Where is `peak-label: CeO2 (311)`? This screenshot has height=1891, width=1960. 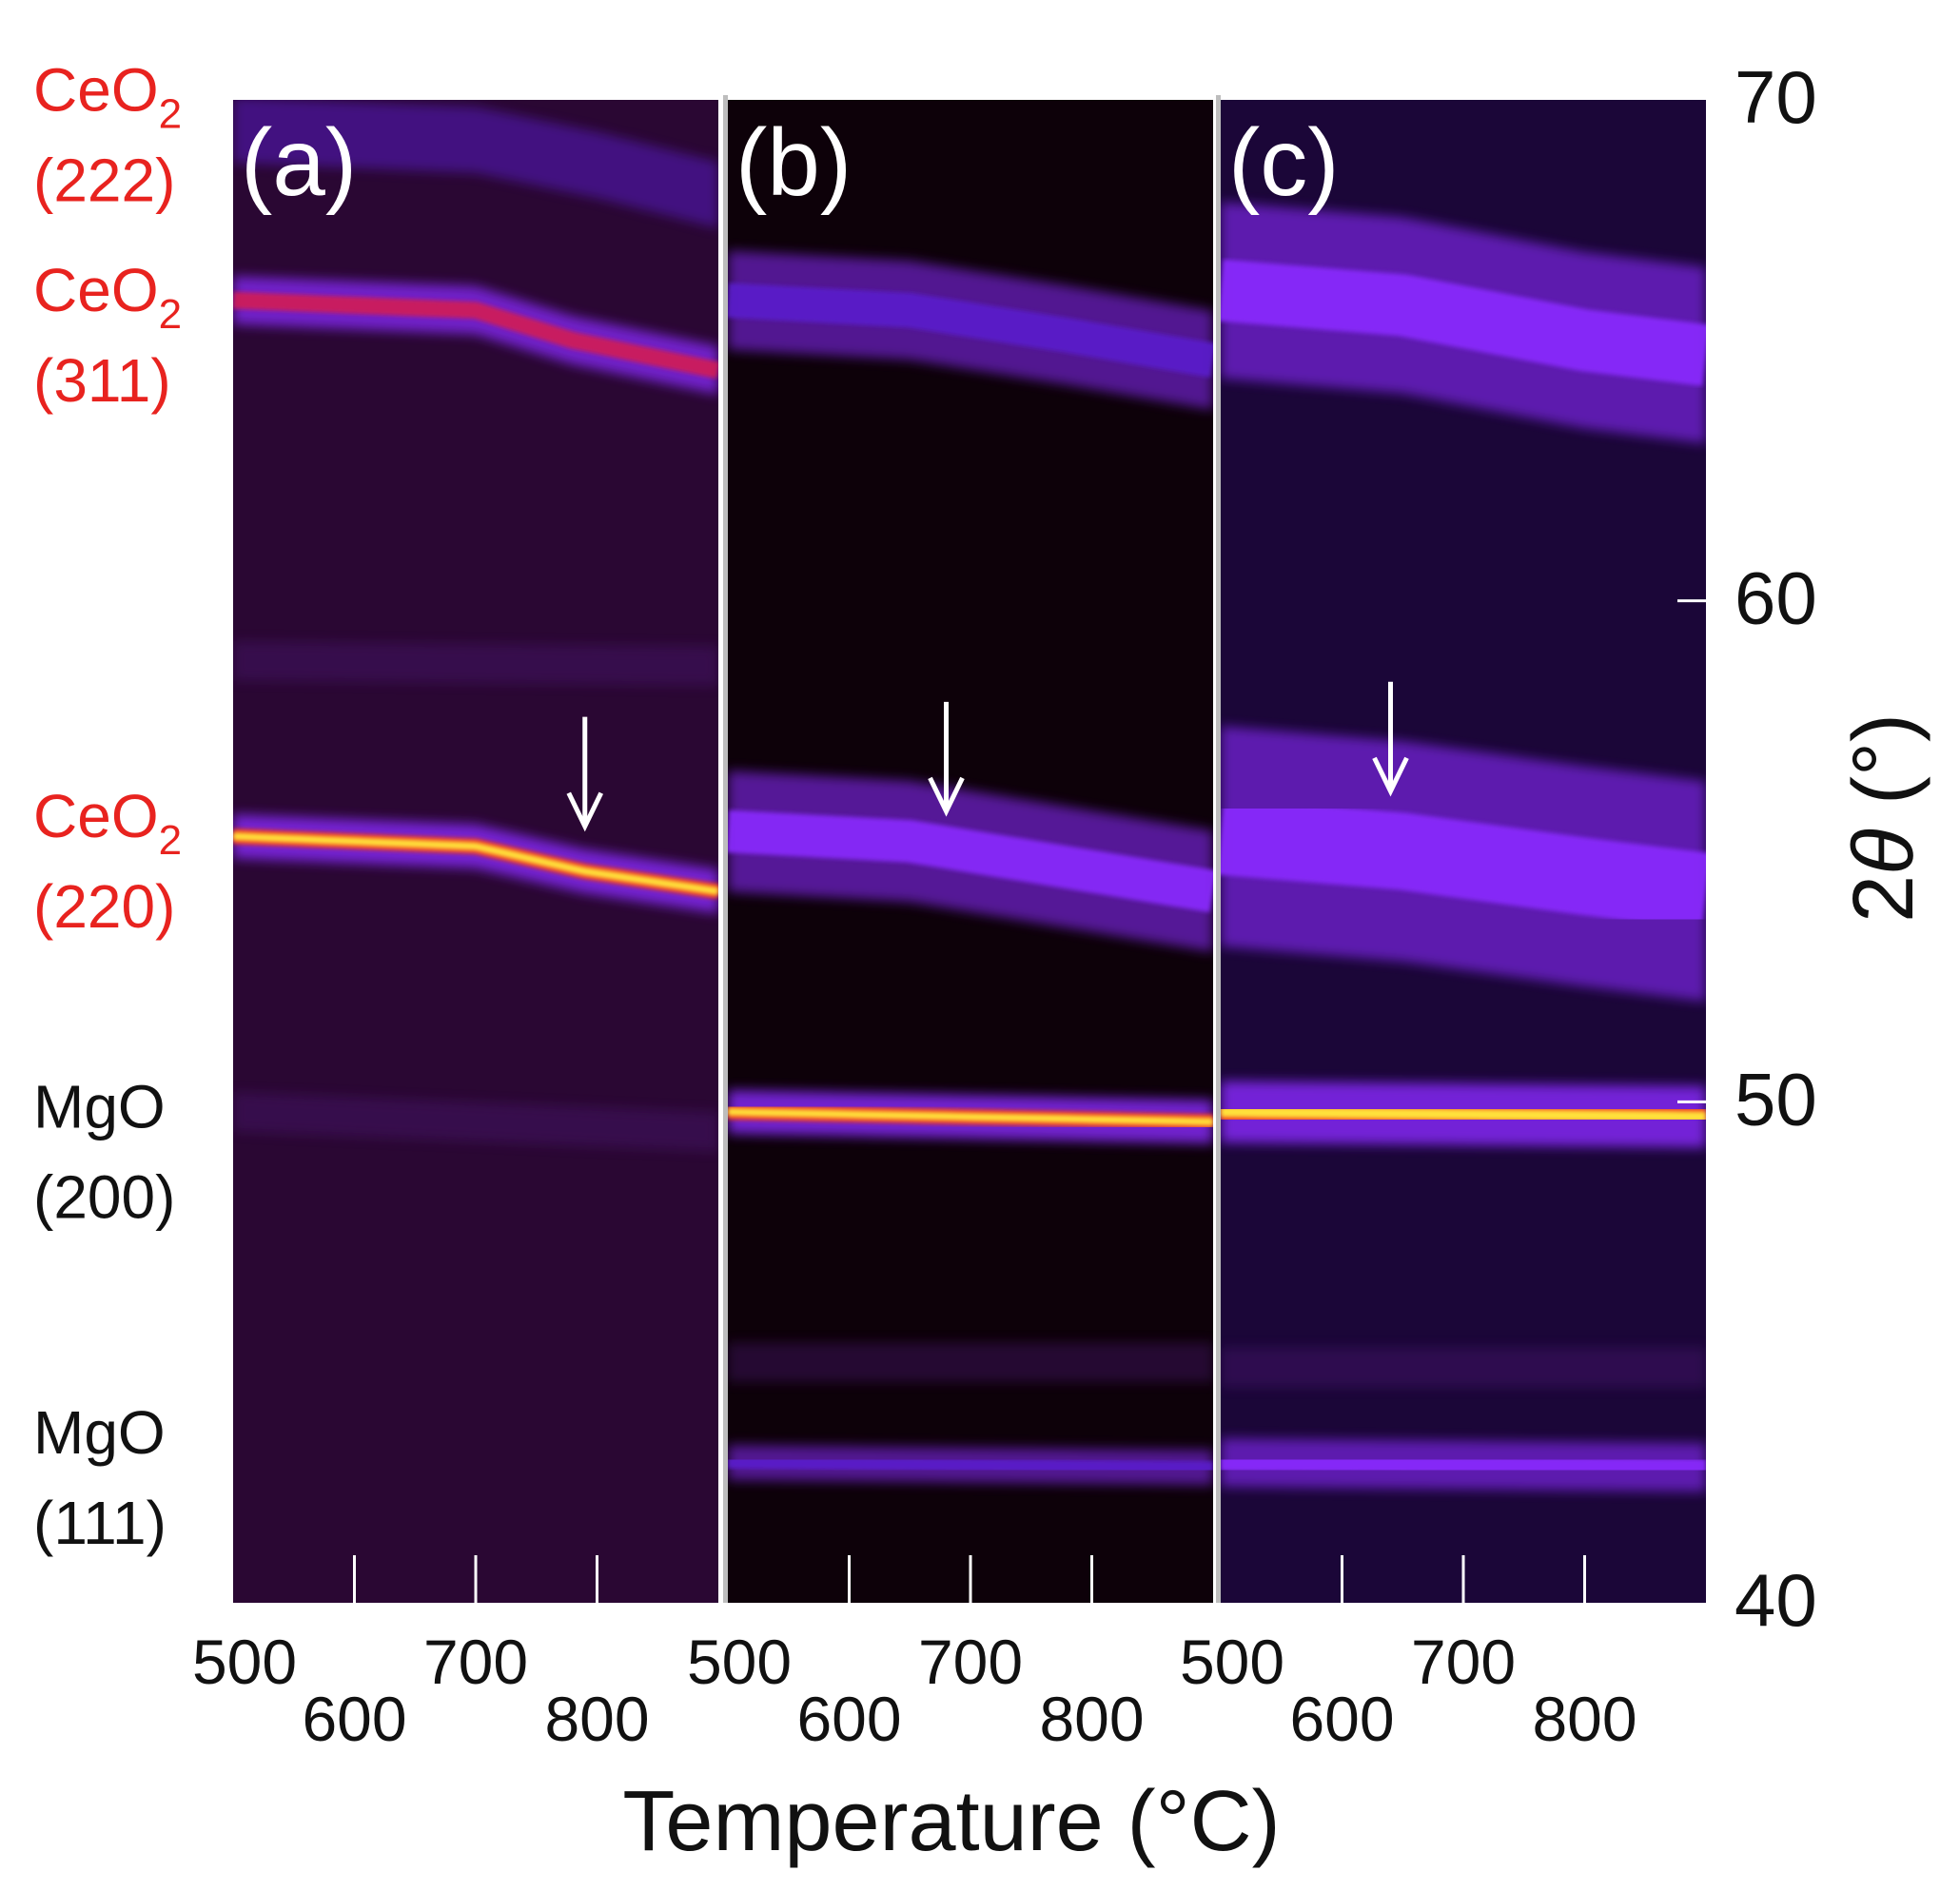
peak-label: CeO2 (311) is located at coordinates (107, 336).